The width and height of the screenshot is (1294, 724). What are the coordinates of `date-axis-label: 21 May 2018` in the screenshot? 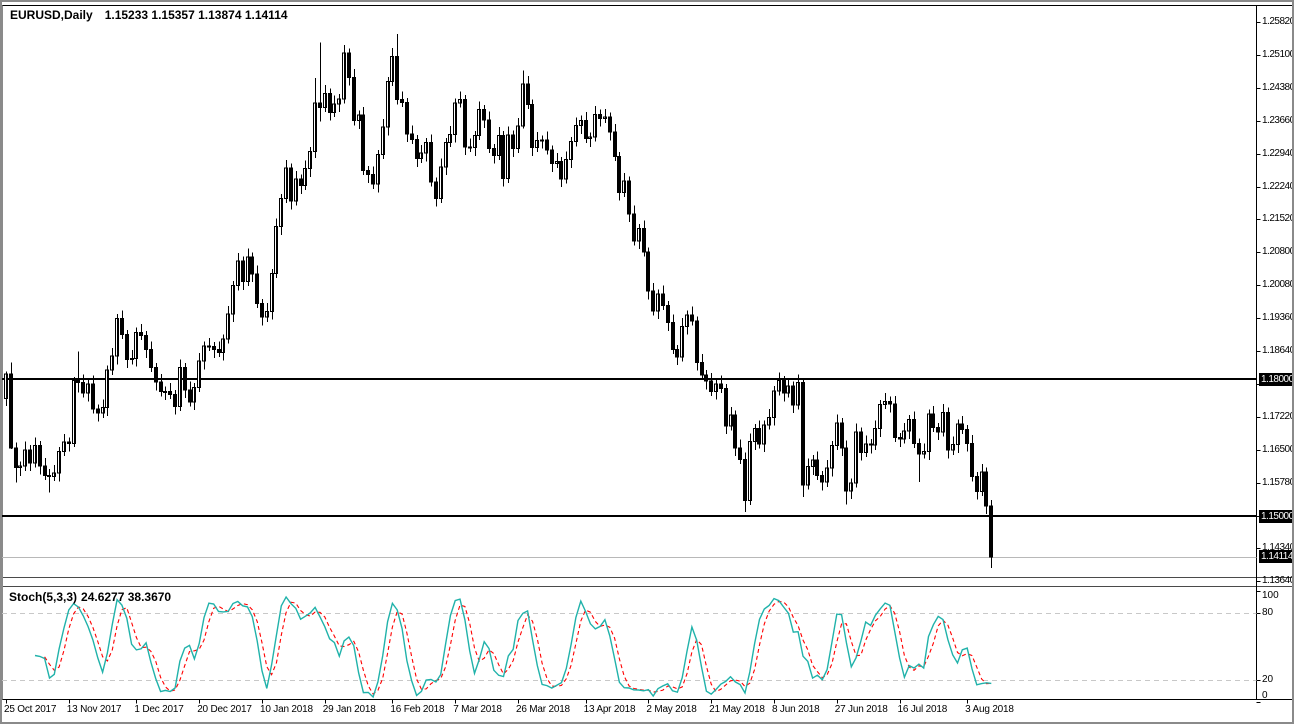 It's located at (737, 709).